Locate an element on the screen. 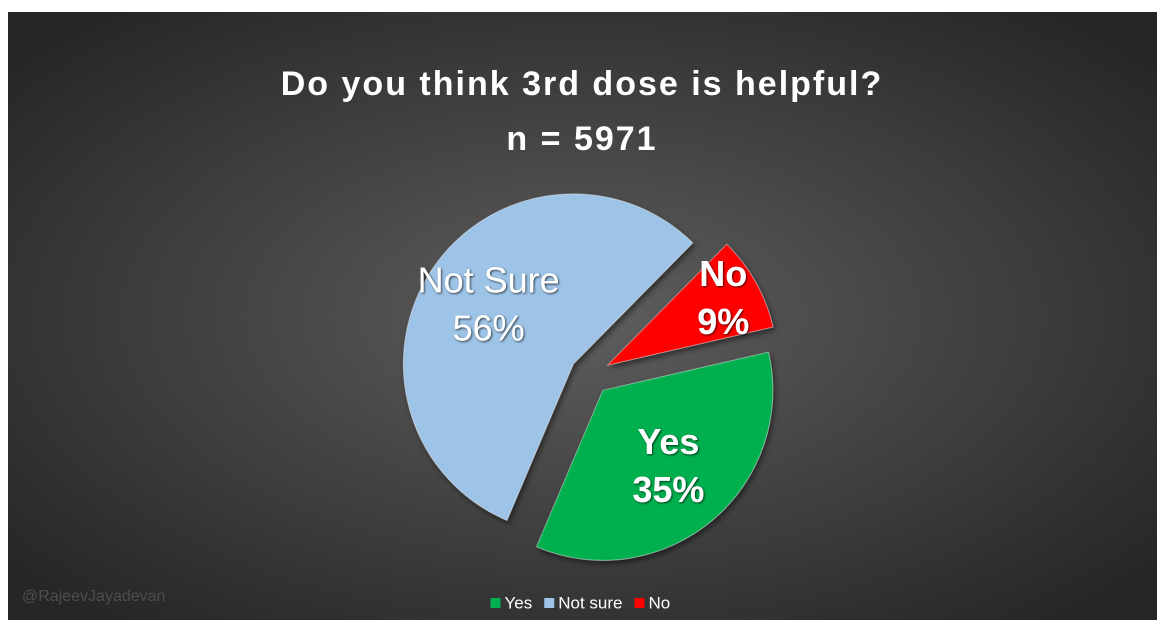  data-label: 9% is located at coordinates (723, 321).